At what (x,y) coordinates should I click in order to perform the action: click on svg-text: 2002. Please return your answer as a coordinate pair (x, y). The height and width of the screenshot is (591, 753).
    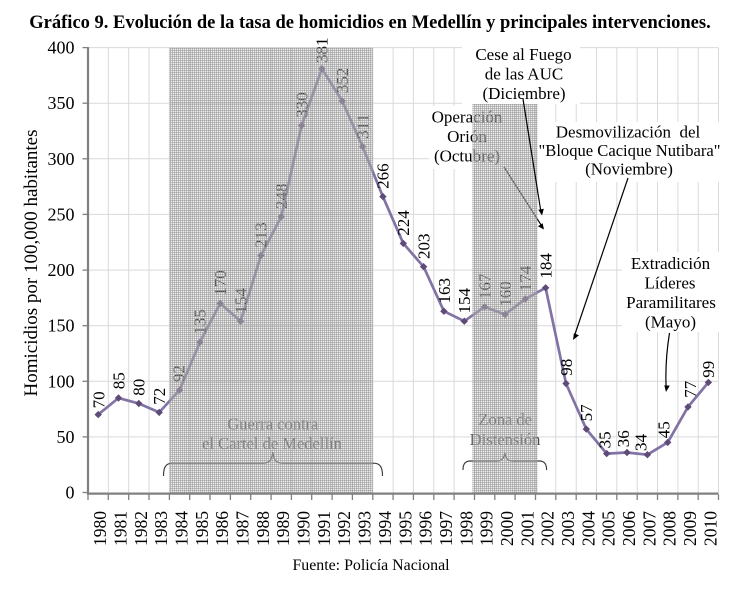
    Looking at the image, I should click on (548, 528).